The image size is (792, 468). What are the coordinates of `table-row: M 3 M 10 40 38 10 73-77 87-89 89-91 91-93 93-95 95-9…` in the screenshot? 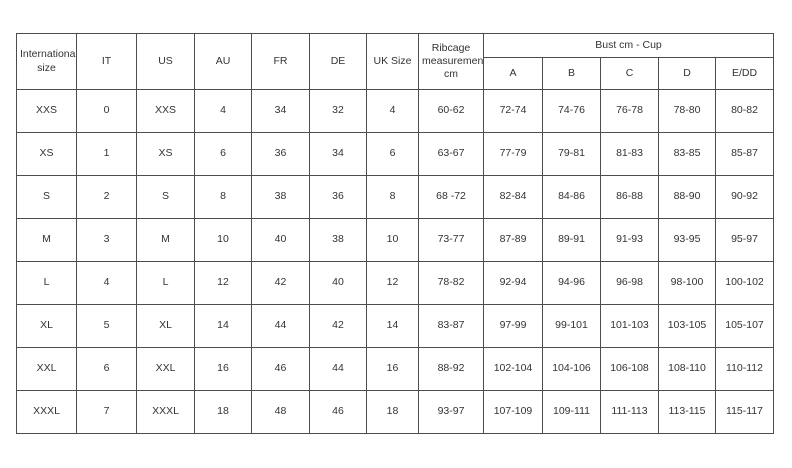 It's located at (395, 240).